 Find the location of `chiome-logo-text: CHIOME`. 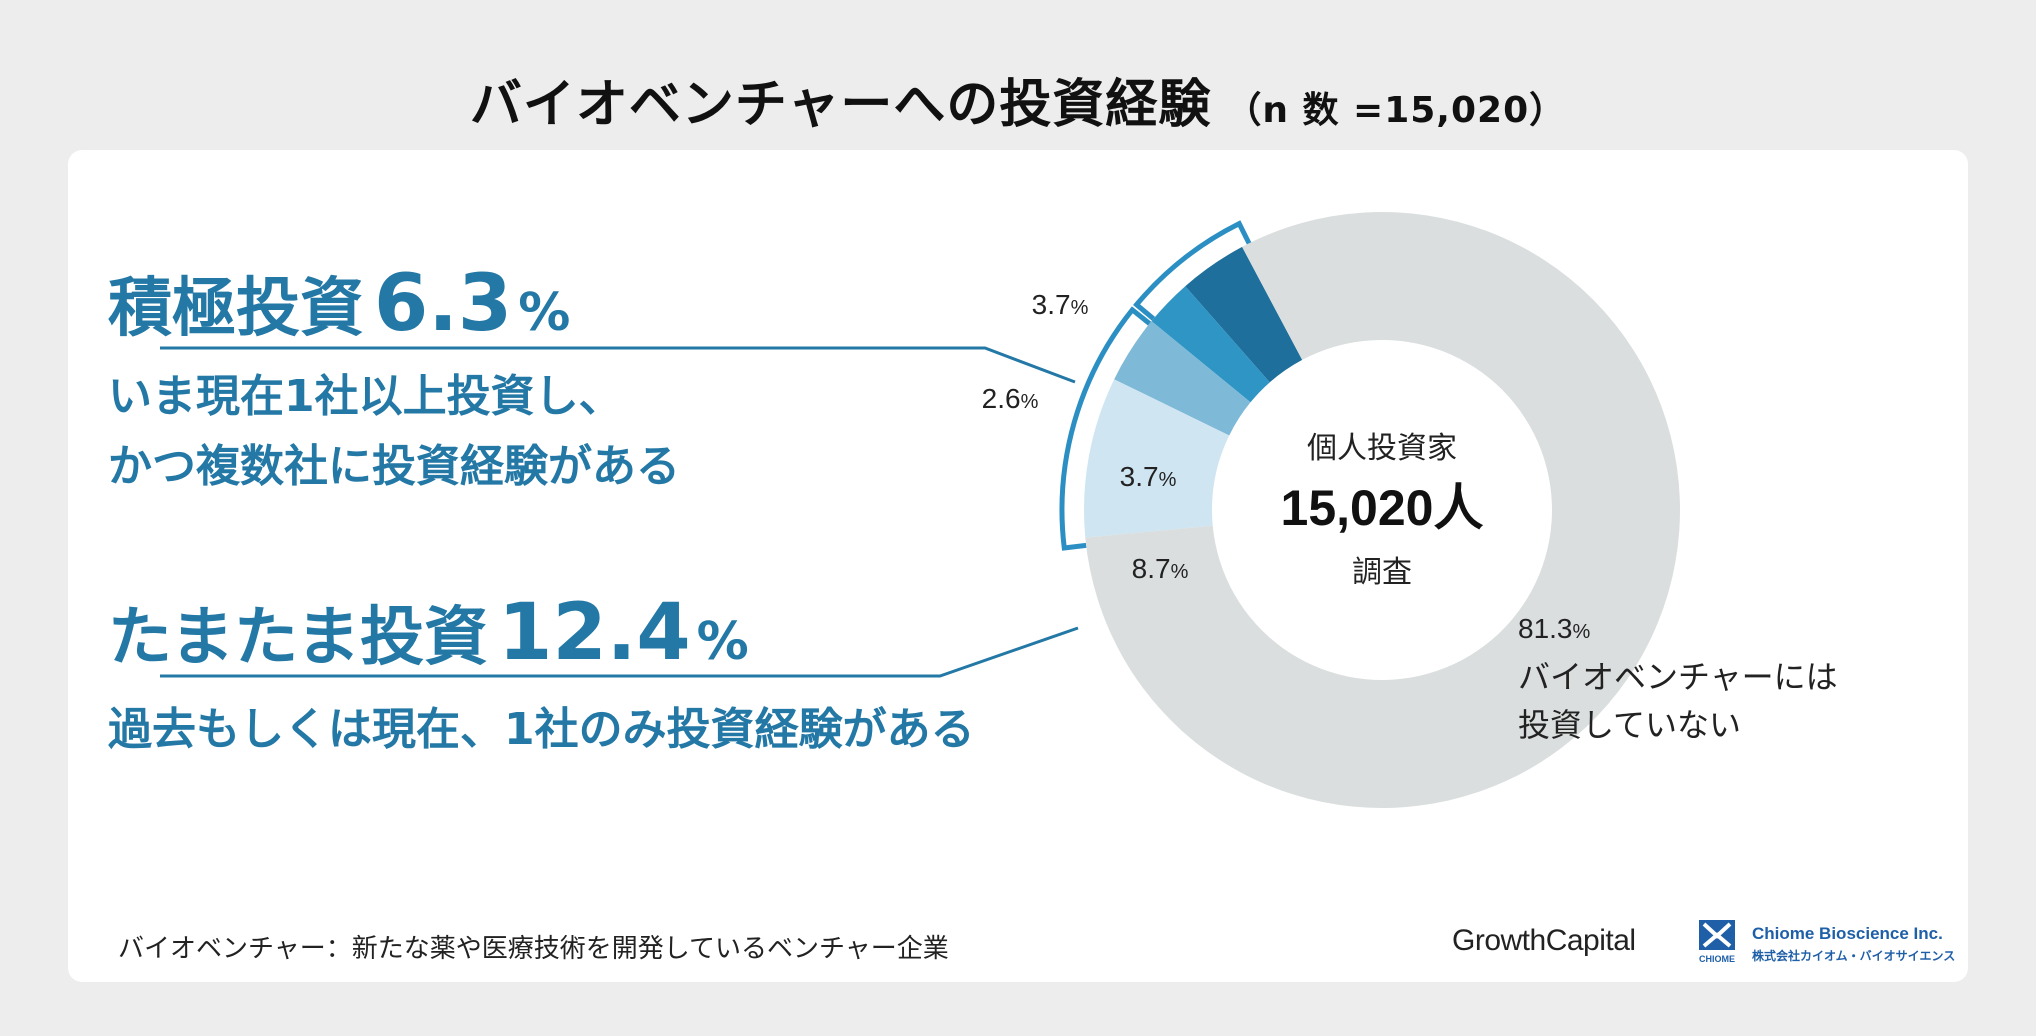

chiome-logo-text: CHIOME is located at coordinates (1717, 959).